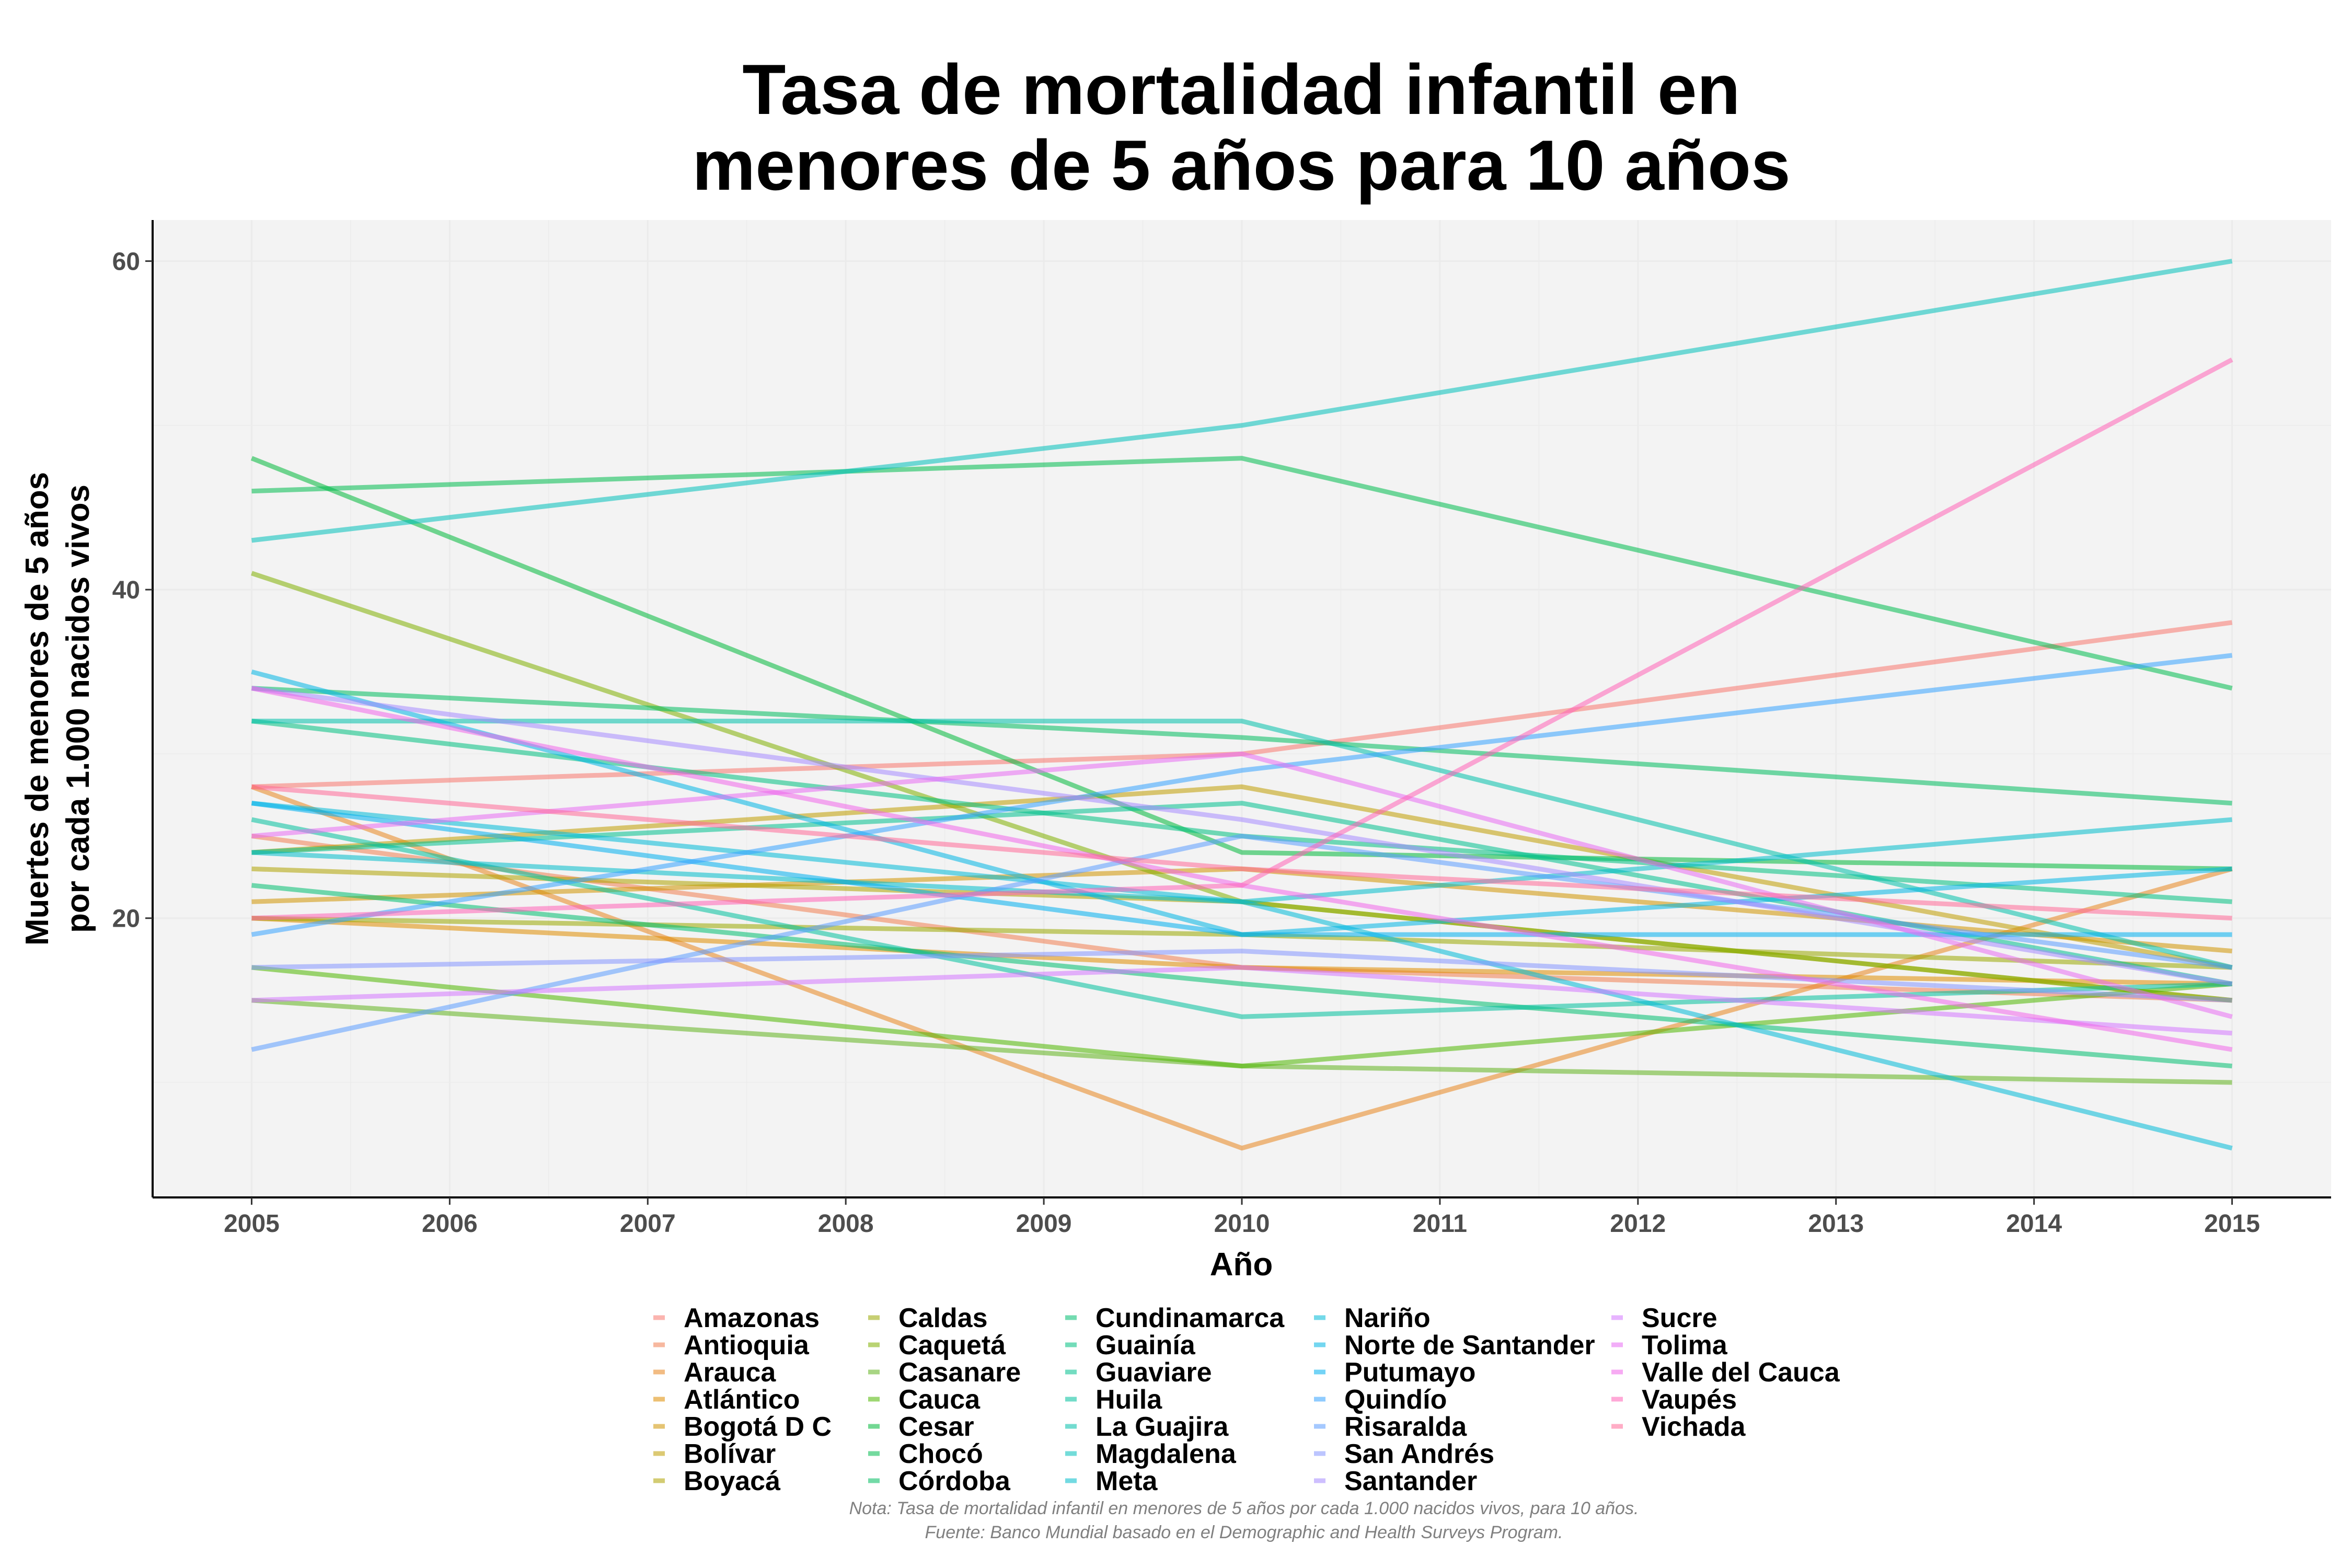  I want to click on x-tick-label: 2010, so click(1242, 1224).